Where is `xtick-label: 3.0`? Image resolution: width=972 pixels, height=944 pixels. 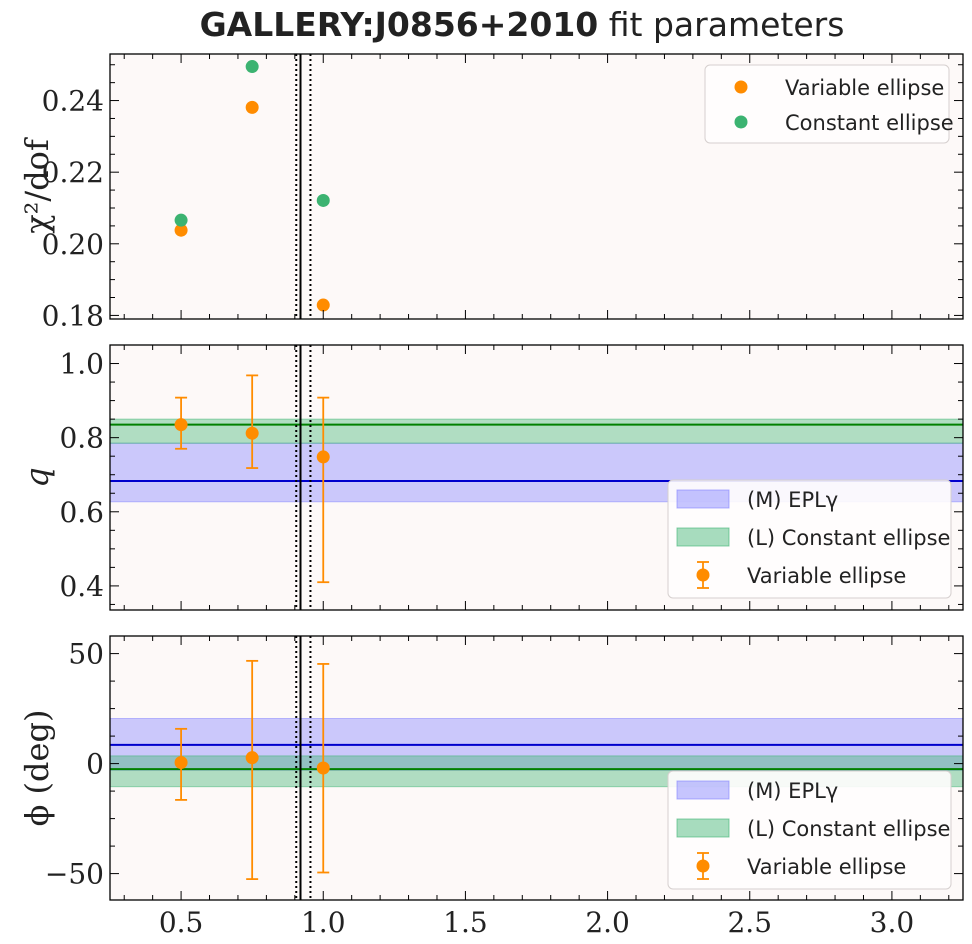
xtick-label: 3.0 is located at coordinates (892, 922).